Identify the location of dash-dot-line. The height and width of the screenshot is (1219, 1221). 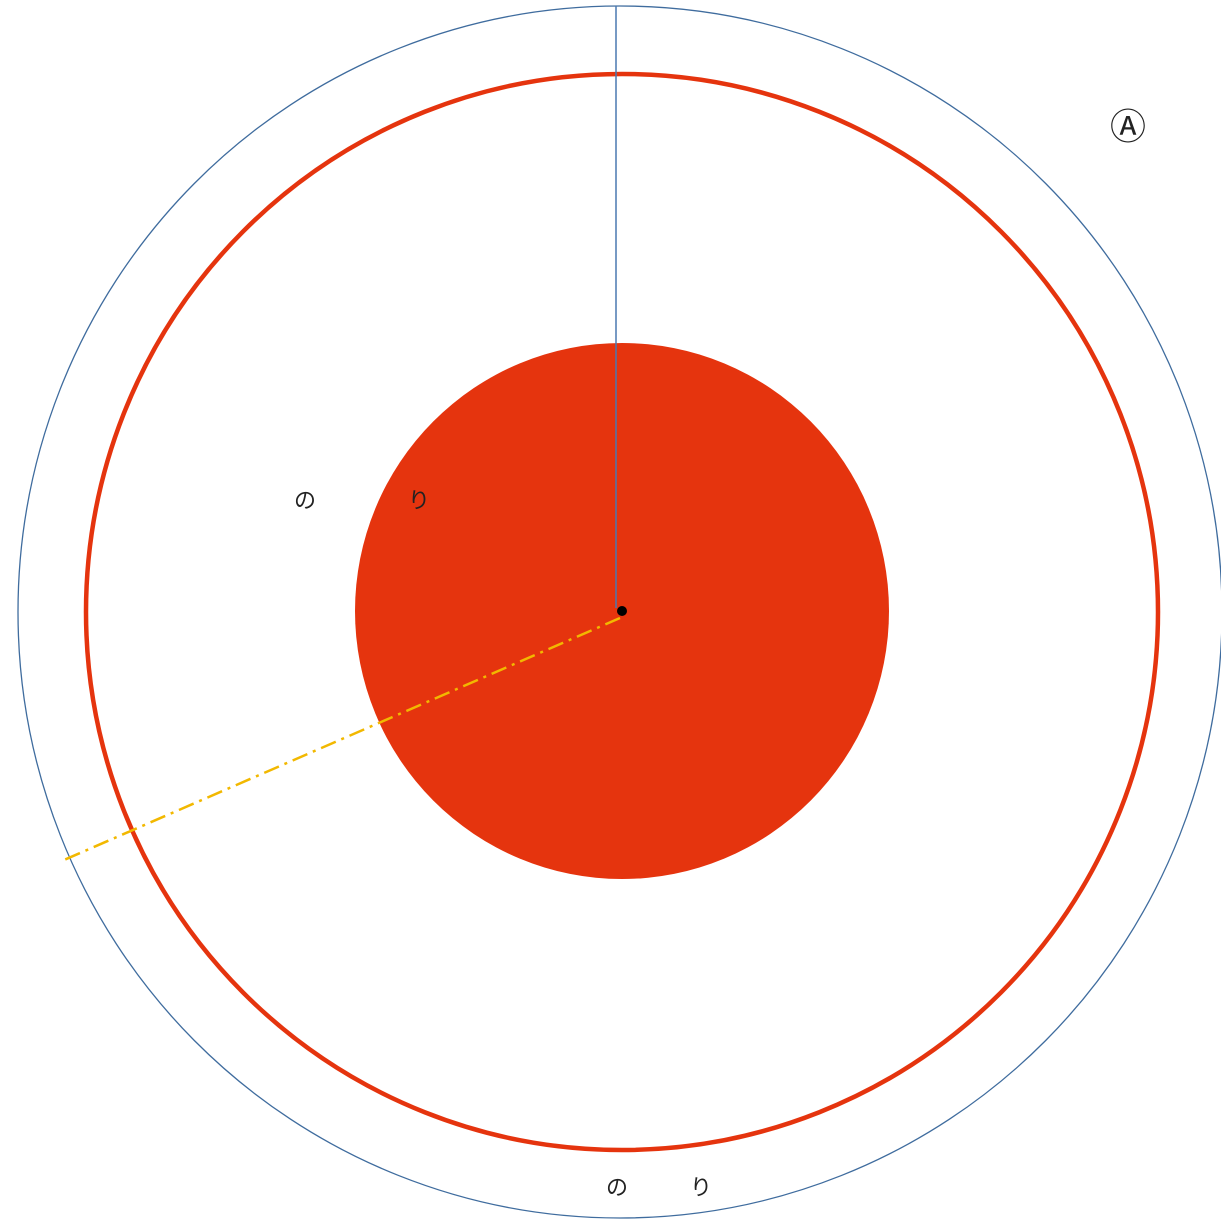
(342, 739).